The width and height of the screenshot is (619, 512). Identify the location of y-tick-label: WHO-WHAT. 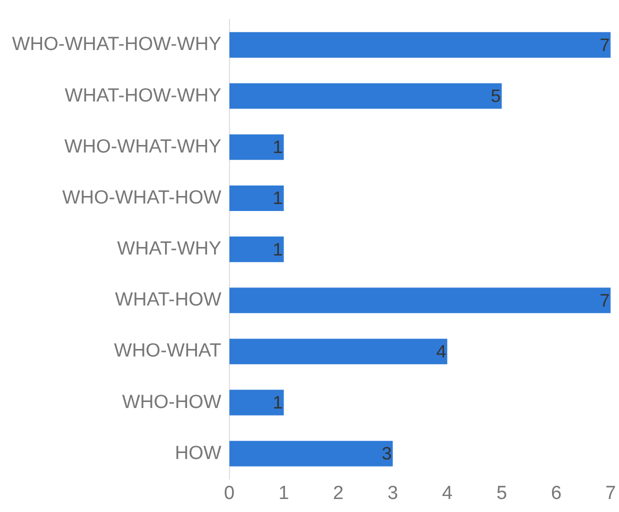
(168, 351).